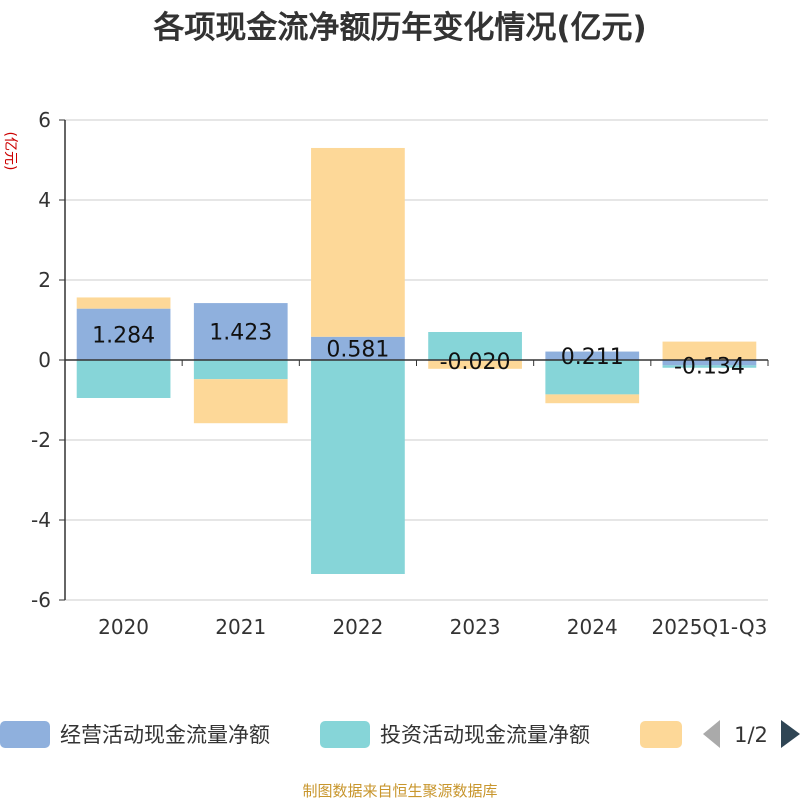  Describe the element at coordinates (418, 350) in the screenshot. I see `data-labels-layer: 1.284 1.423 0.581 -0.020 0.211 -0.134` at that location.